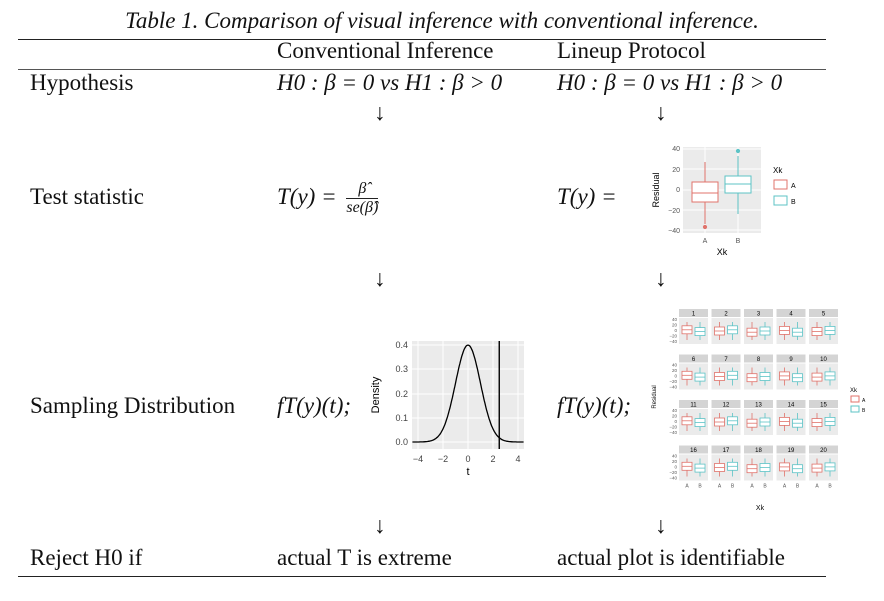 This screenshot has height=601, width=884. Describe the element at coordinates (380, 525) in the screenshot. I see `arrow-down-5: ↓` at that location.